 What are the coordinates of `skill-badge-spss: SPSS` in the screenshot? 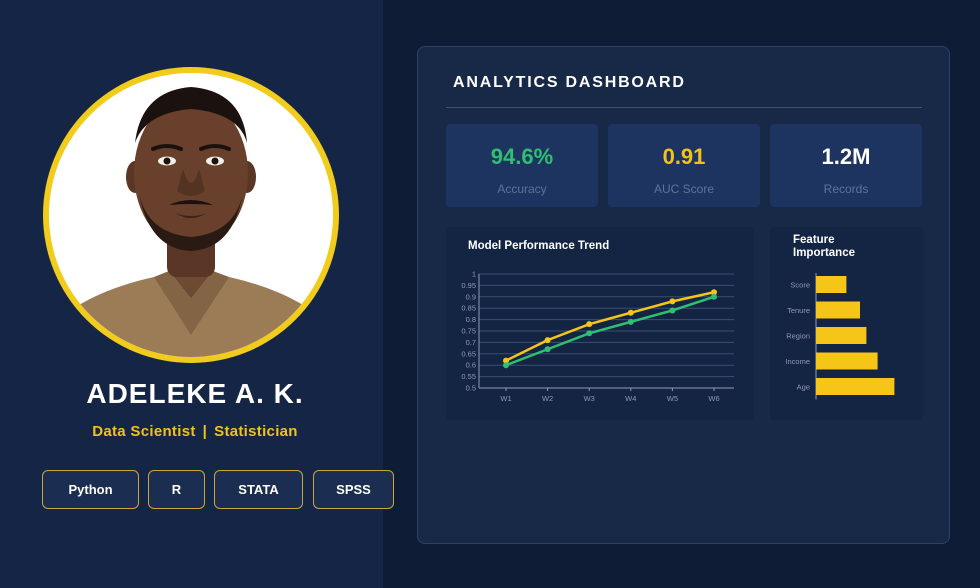 It's located at (353, 489).